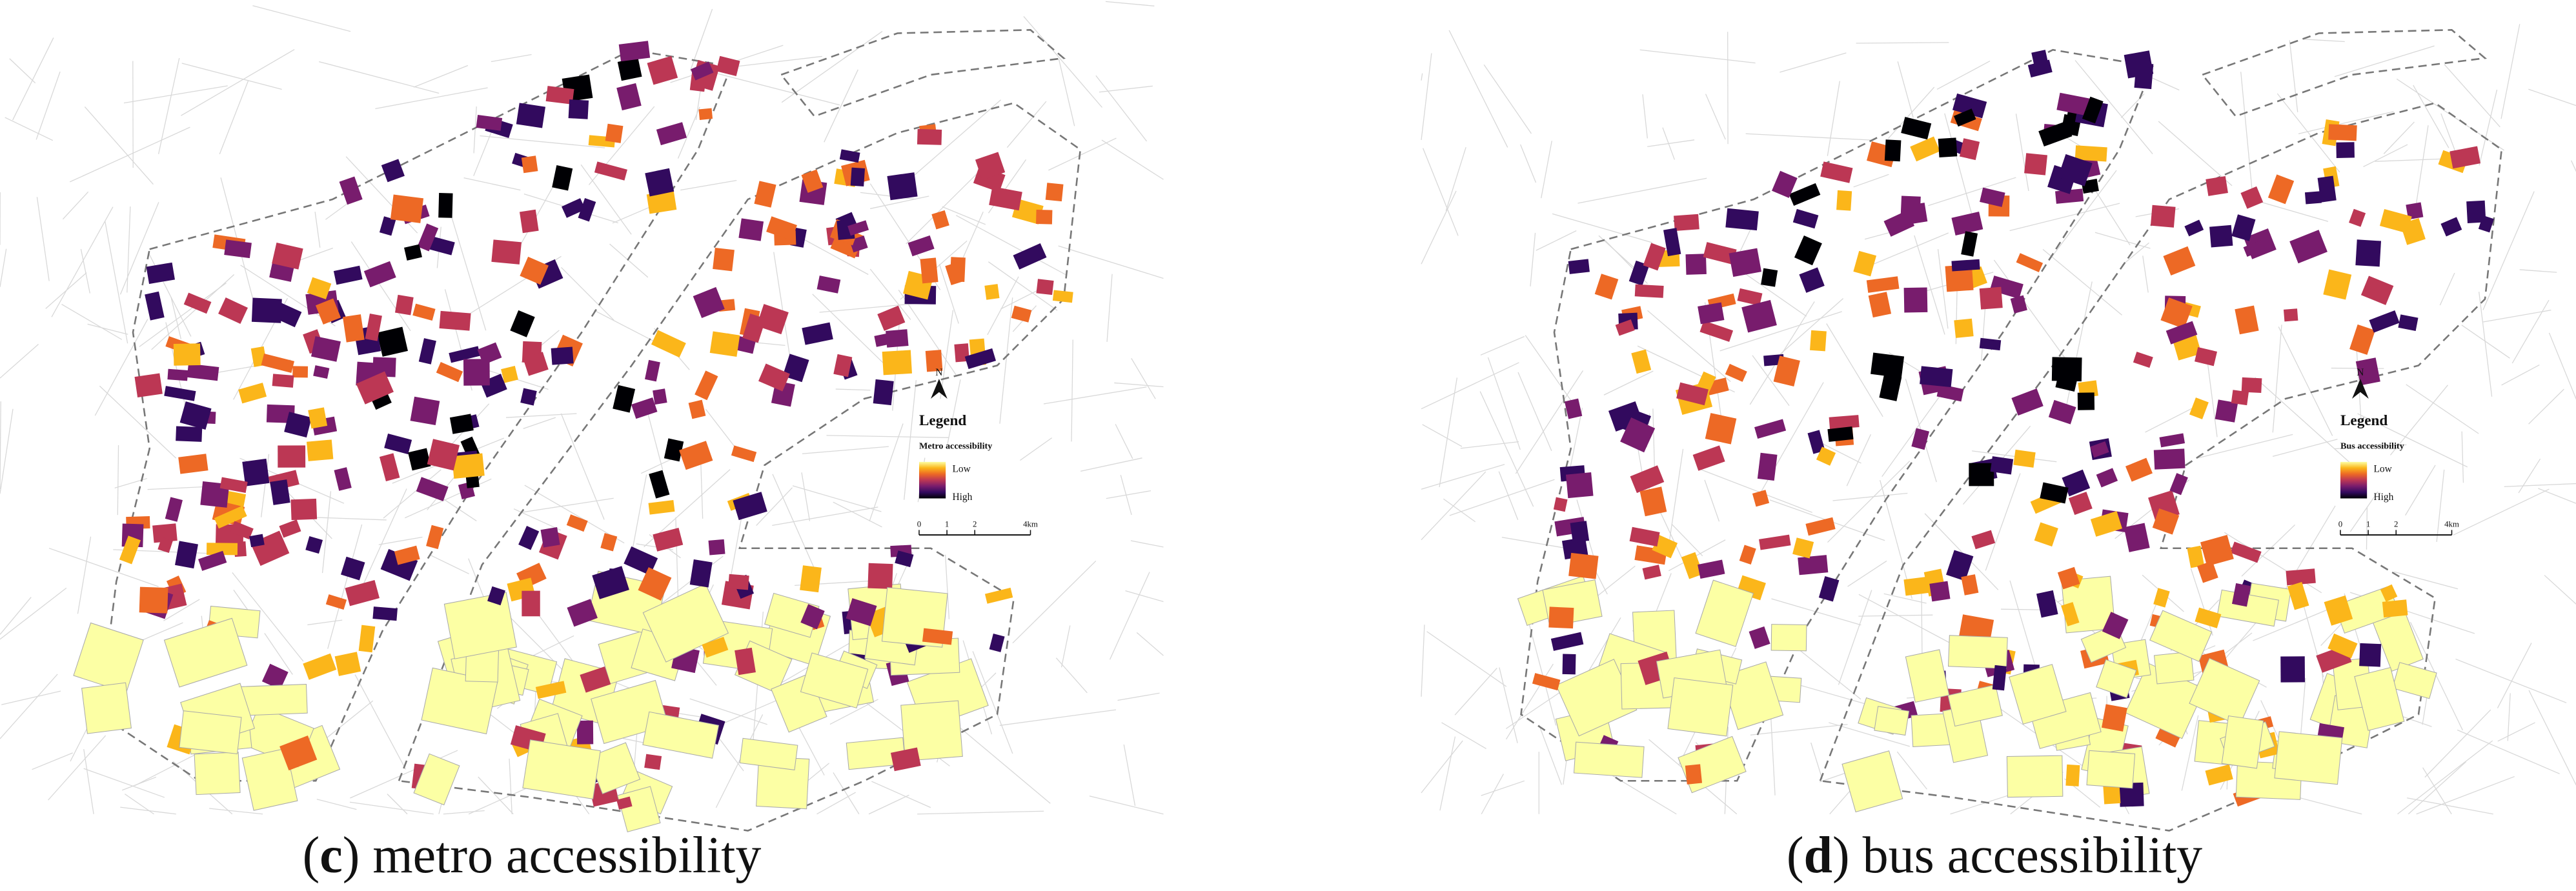  Describe the element at coordinates (2383, 497) in the screenshot. I see `high-label: High` at that location.